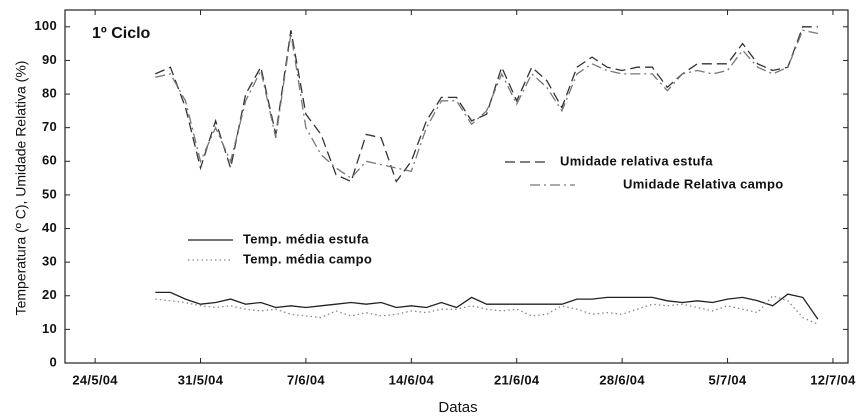 This screenshot has width=863, height=418. I want to click on x-tick-label: 5/7/04, so click(728, 379).